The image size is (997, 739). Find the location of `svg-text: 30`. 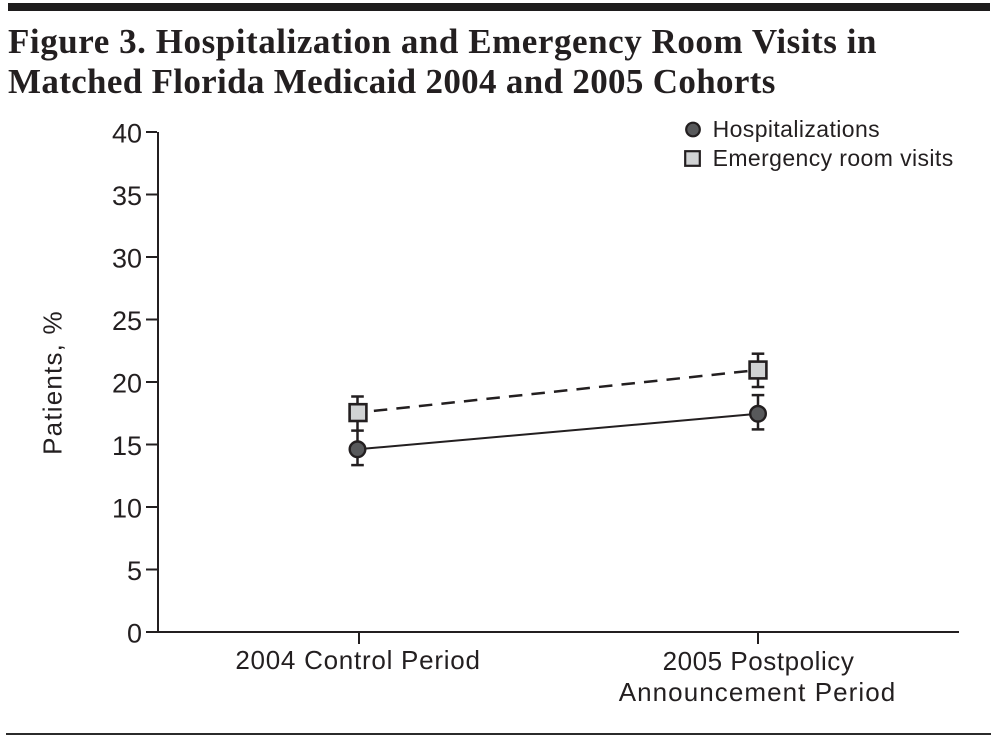

svg-text: 30 is located at coordinates (127, 258).